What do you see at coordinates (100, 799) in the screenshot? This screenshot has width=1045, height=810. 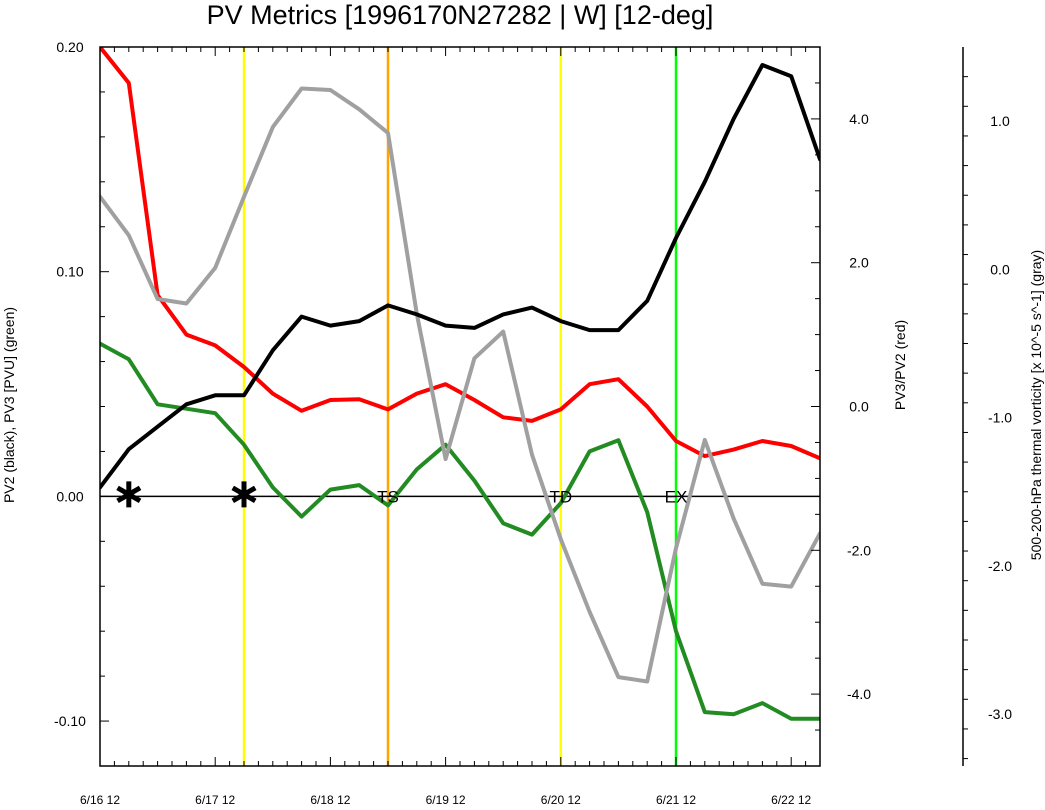 I see `x-tick-label: 6/16 12` at bounding box center [100, 799].